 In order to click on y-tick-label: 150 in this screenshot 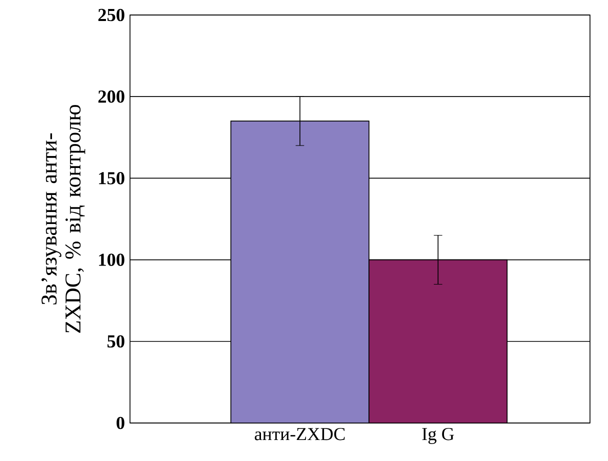, I will do `click(111, 178)`.